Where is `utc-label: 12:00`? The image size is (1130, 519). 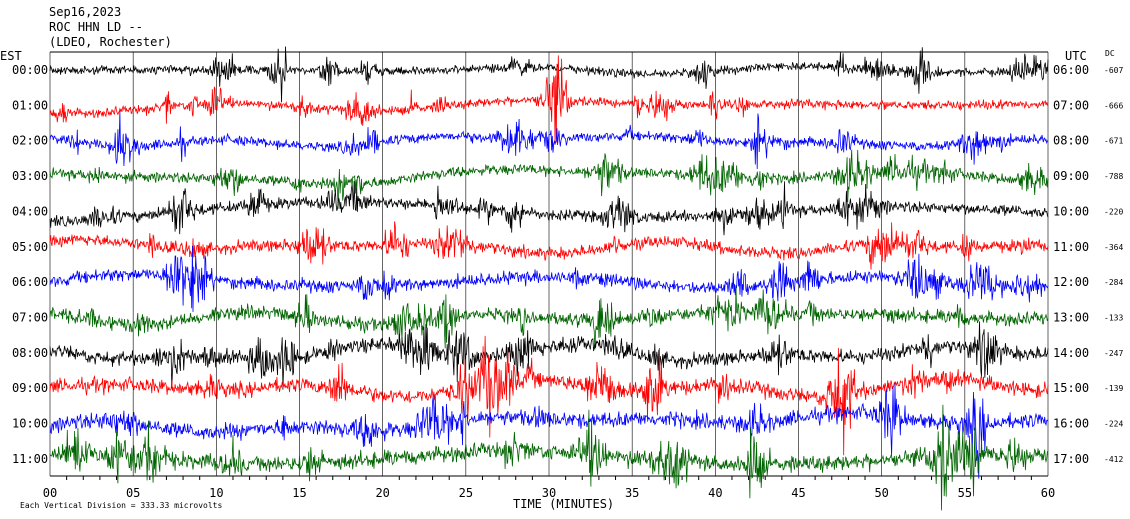
utc-label: 12:00 is located at coordinates (1071, 282).